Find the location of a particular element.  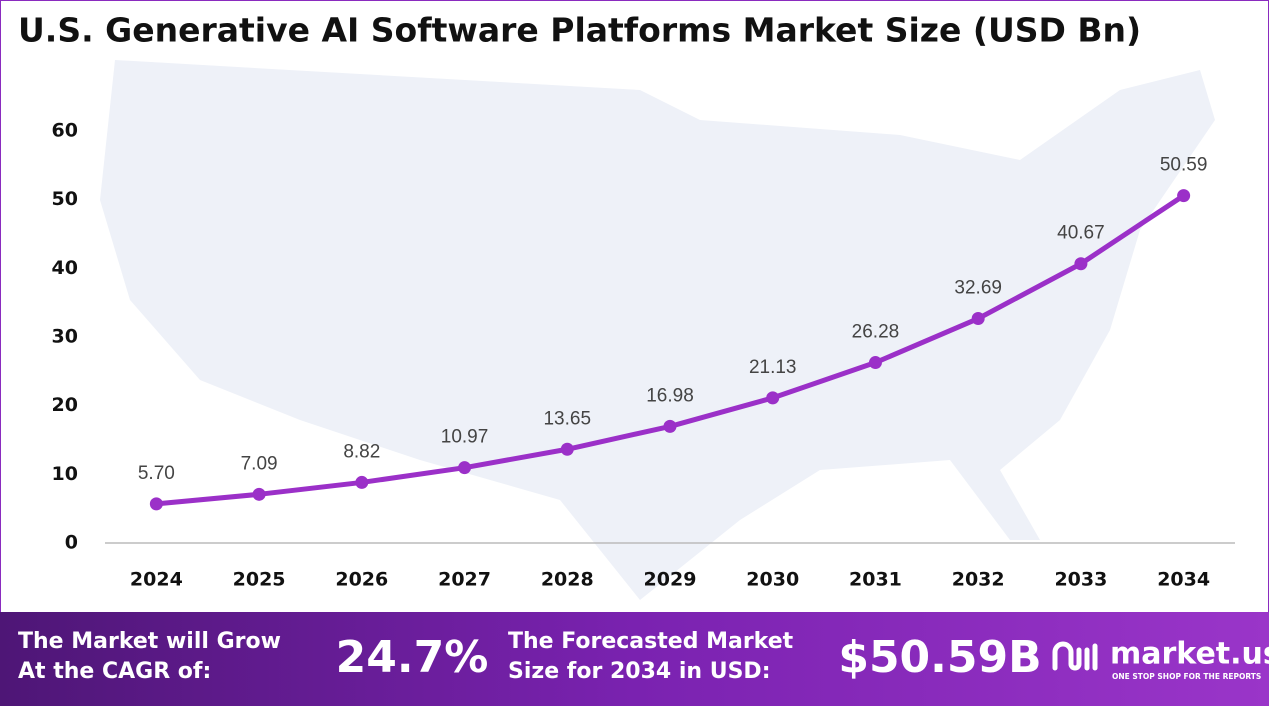

y-tick-label: 10 is located at coordinates (65, 474).